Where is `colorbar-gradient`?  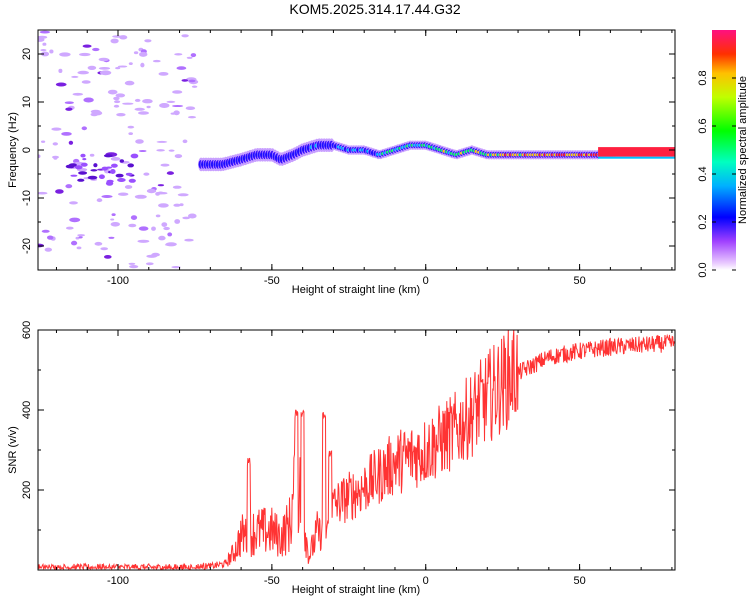
colorbar-gradient is located at coordinates (724, 150).